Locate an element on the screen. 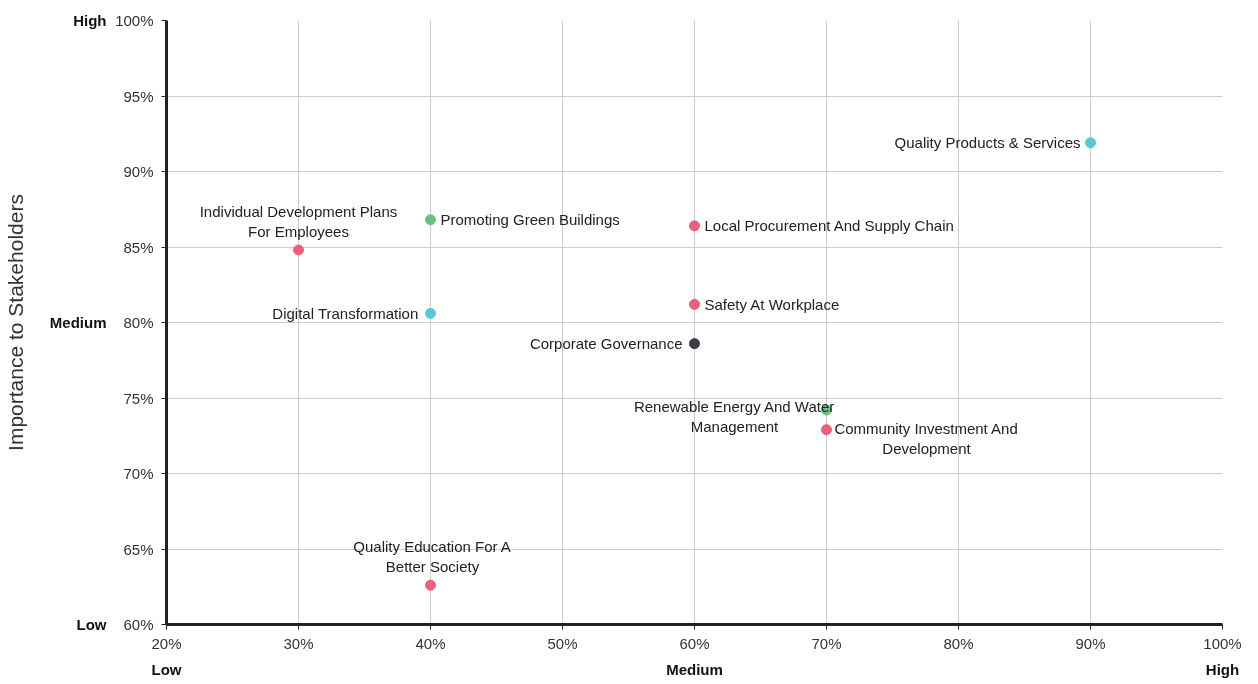 This screenshot has width=1258, height=684. annotation: Local Procurement And Supply Chain is located at coordinates (829, 226).